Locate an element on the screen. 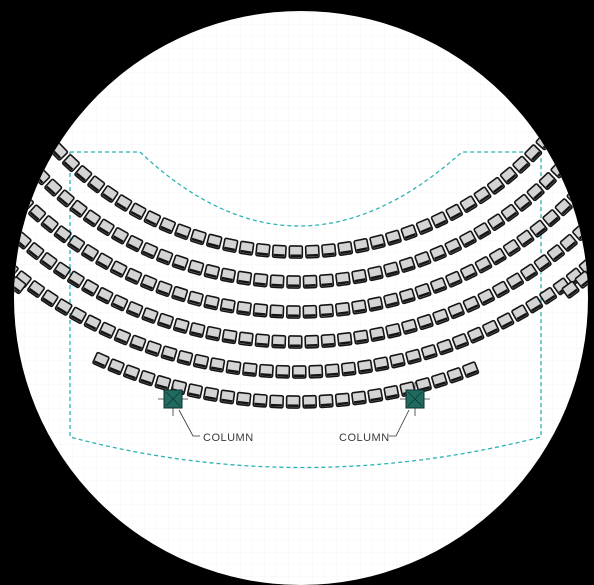 The width and height of the screenshot is (594, 585). column-left-label: COLUMN is located at coordinates (228, 438).